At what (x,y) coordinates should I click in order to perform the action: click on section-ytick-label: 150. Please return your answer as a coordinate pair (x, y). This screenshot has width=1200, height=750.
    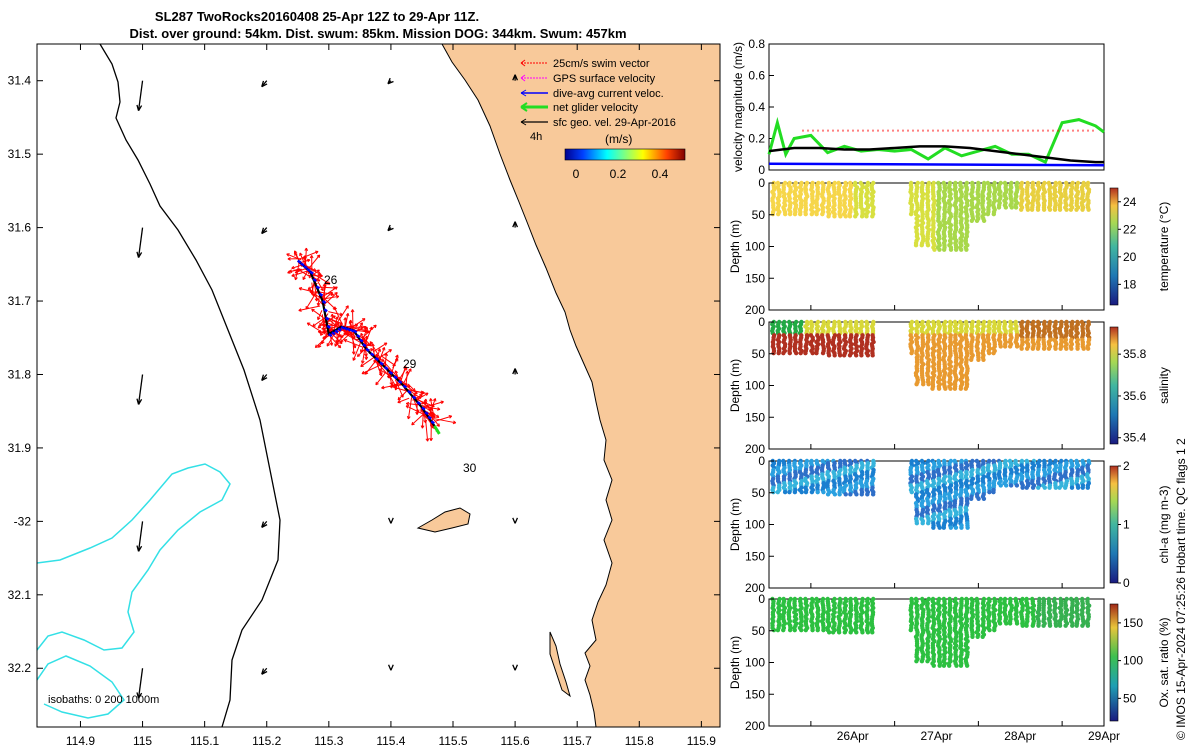
    Looking at the image, I should click on (755, 278).